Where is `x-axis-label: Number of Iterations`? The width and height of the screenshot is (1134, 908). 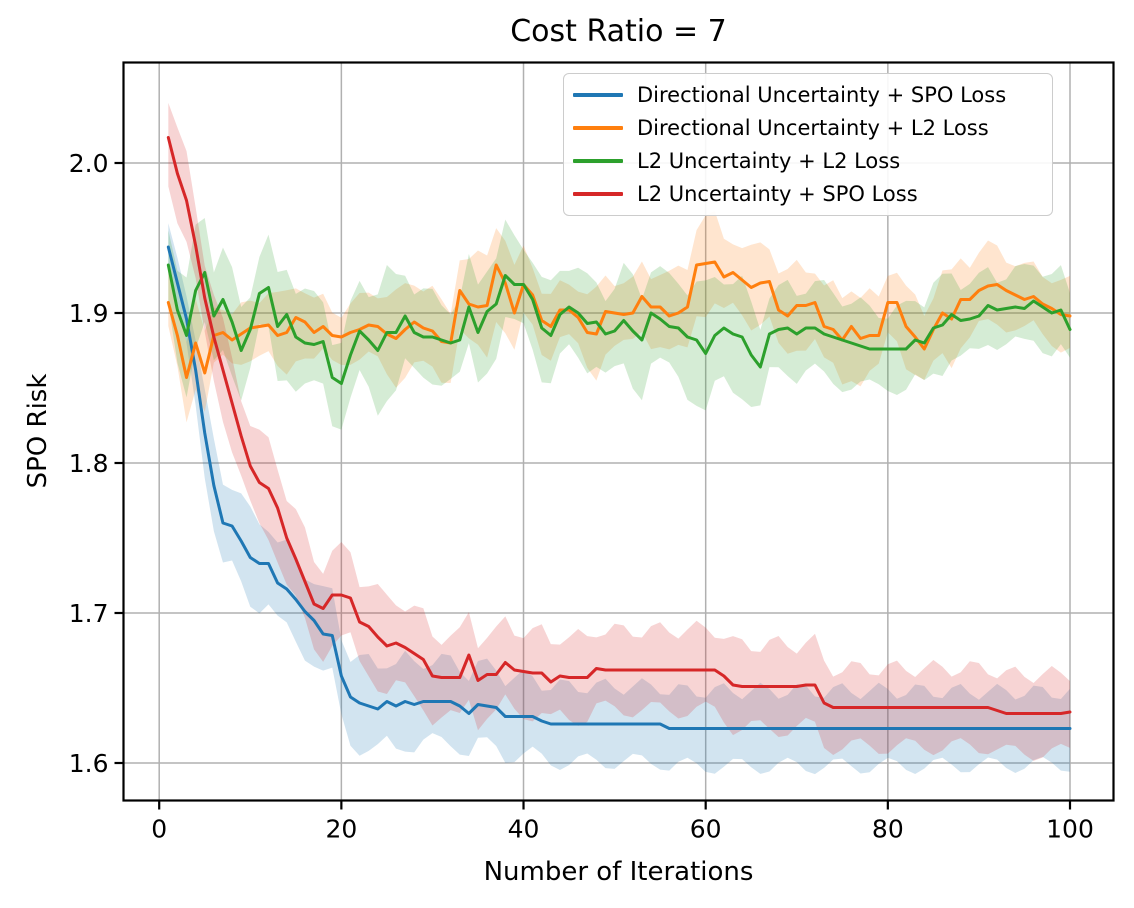 x-axis-label: Number of Iterations is located at coordinates (618, 872).